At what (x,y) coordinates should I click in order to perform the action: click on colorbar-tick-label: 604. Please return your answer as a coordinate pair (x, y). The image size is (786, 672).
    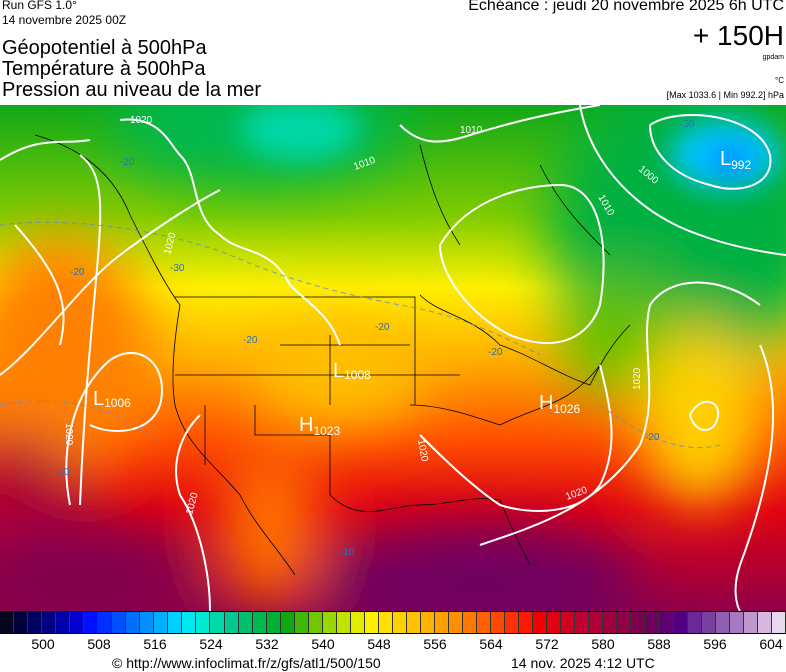
    Looking at the image, I should click on (771, 644).